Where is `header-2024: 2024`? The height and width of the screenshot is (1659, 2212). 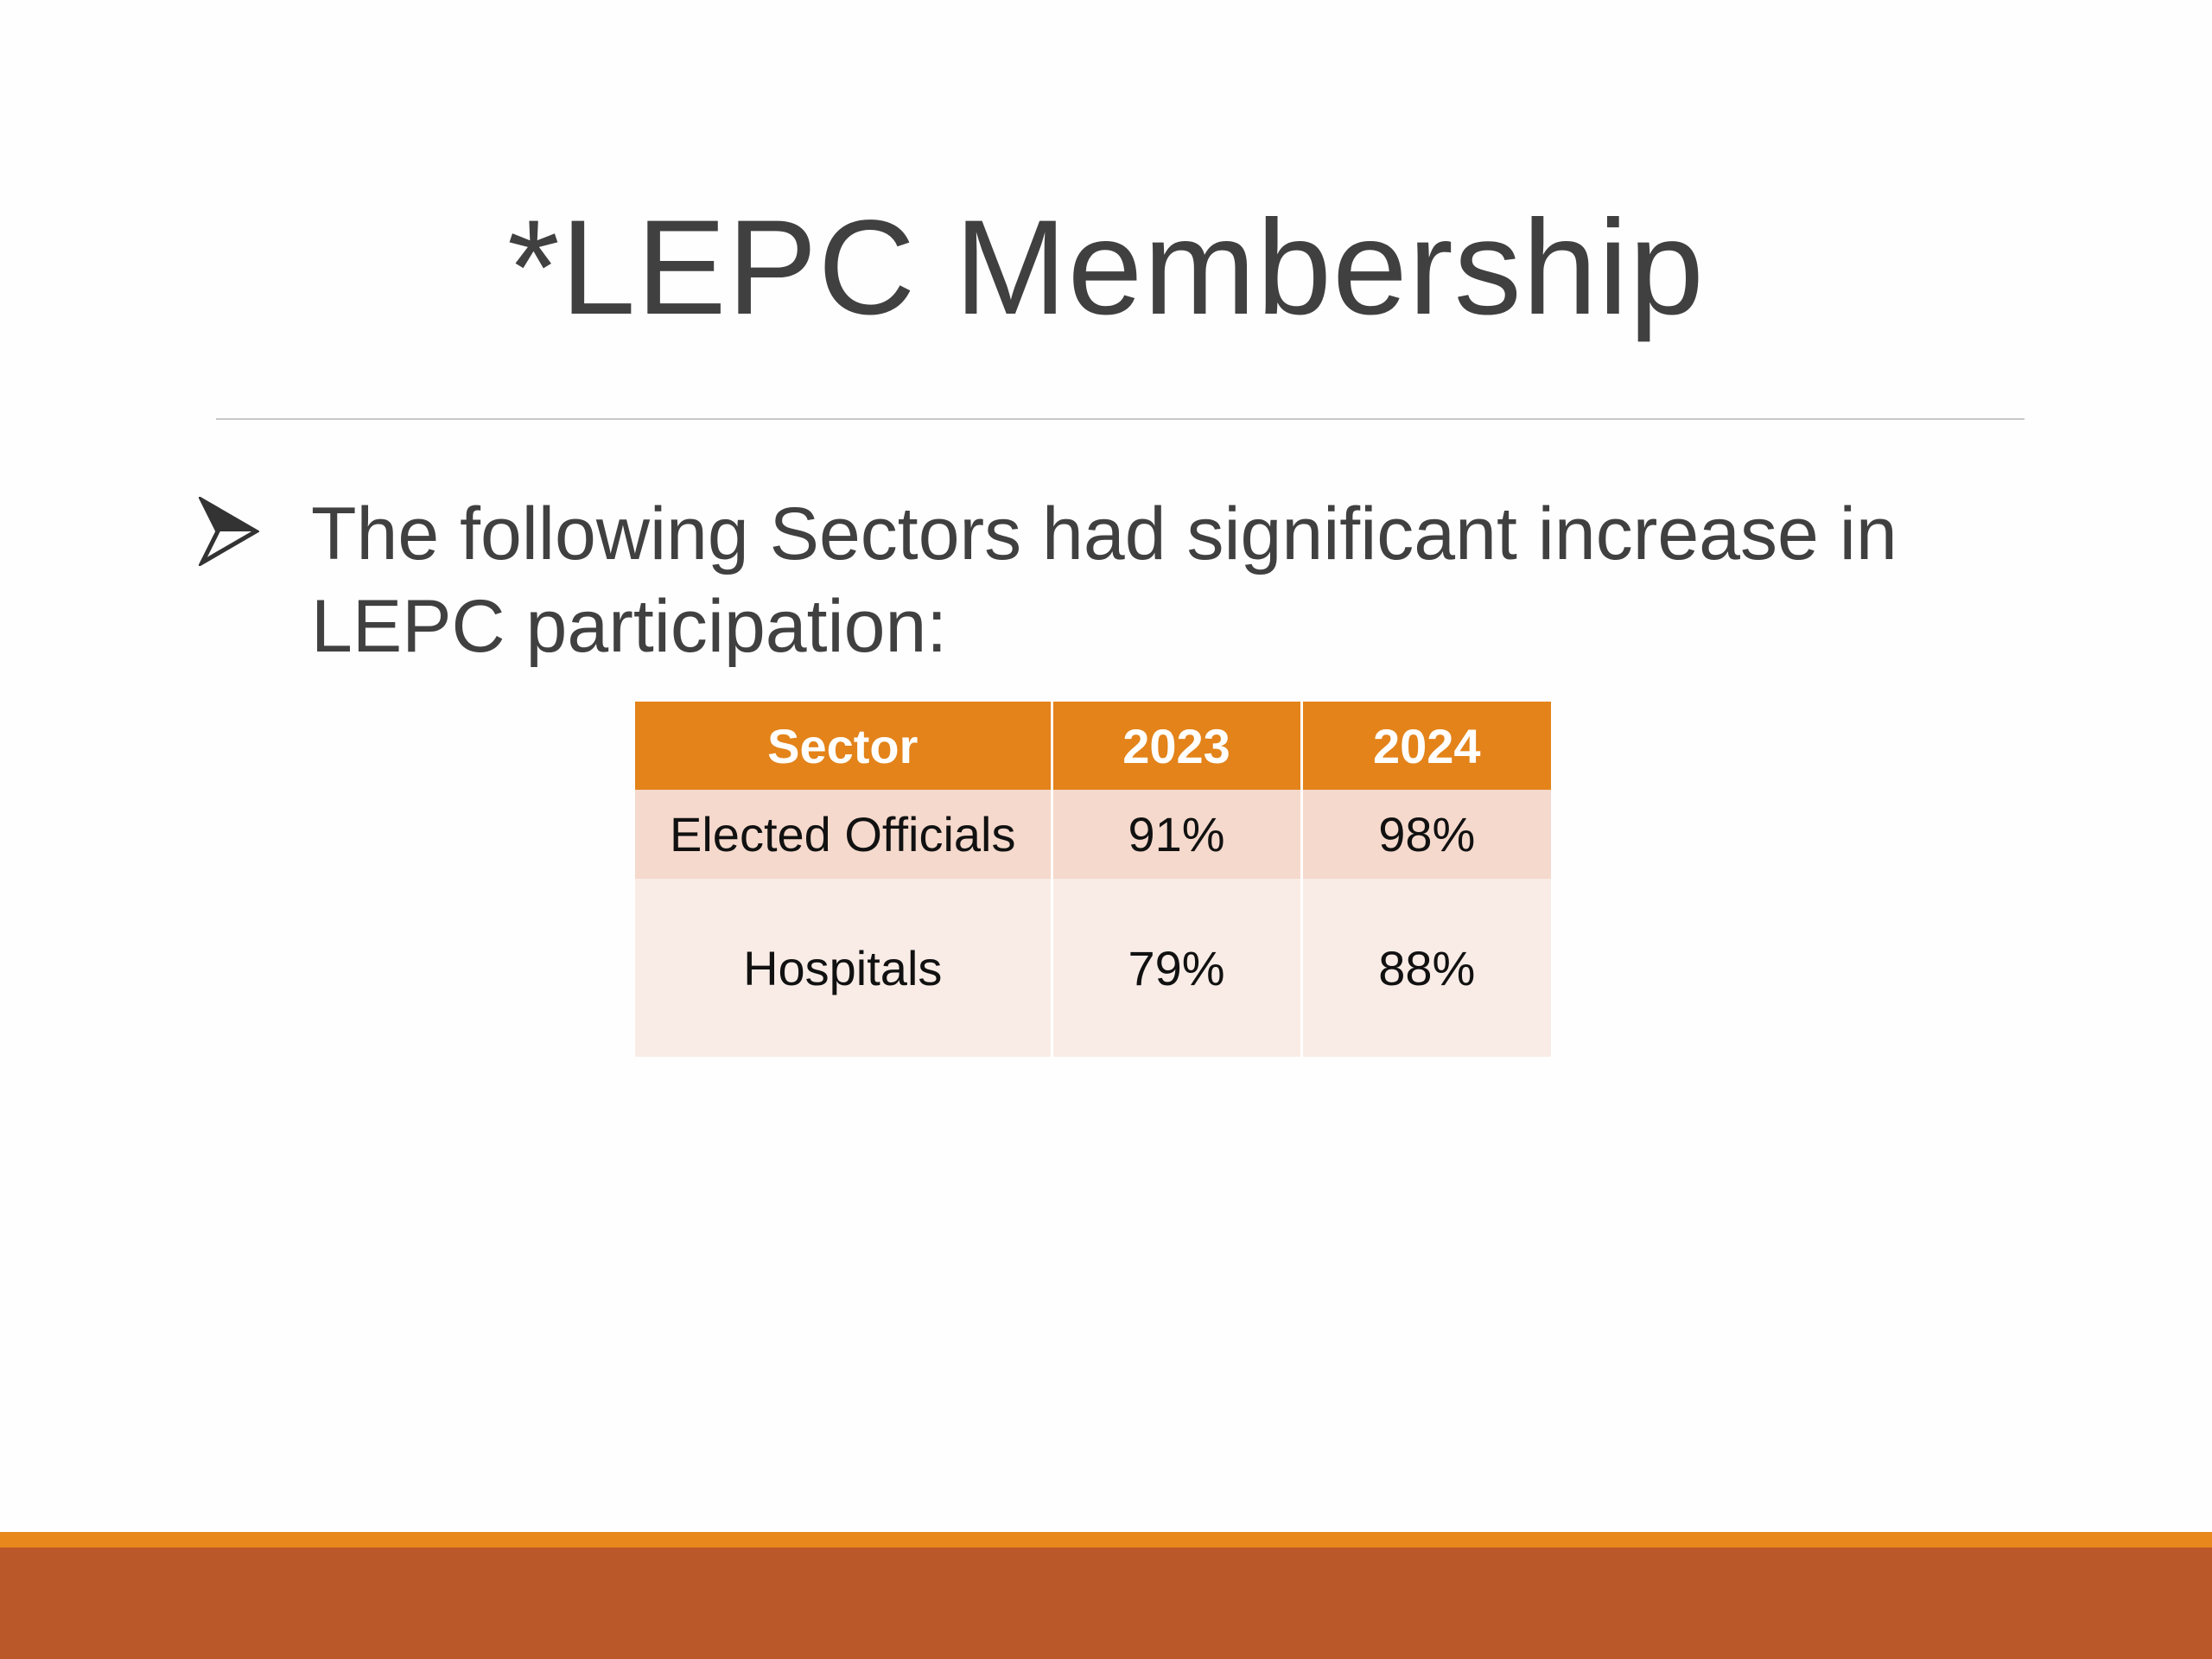
header-2024: 2024 is located at coordinates (1425, 746).